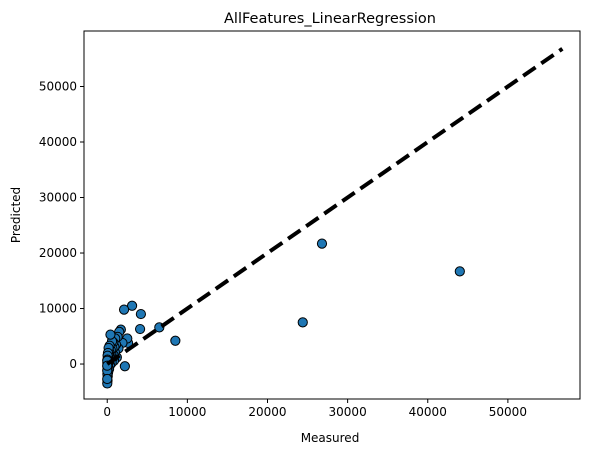 The image size is (592, 455). Describe the element at coordinates (330, 438) in the screenshot. I see `x-axis-label: Measured` at that location.